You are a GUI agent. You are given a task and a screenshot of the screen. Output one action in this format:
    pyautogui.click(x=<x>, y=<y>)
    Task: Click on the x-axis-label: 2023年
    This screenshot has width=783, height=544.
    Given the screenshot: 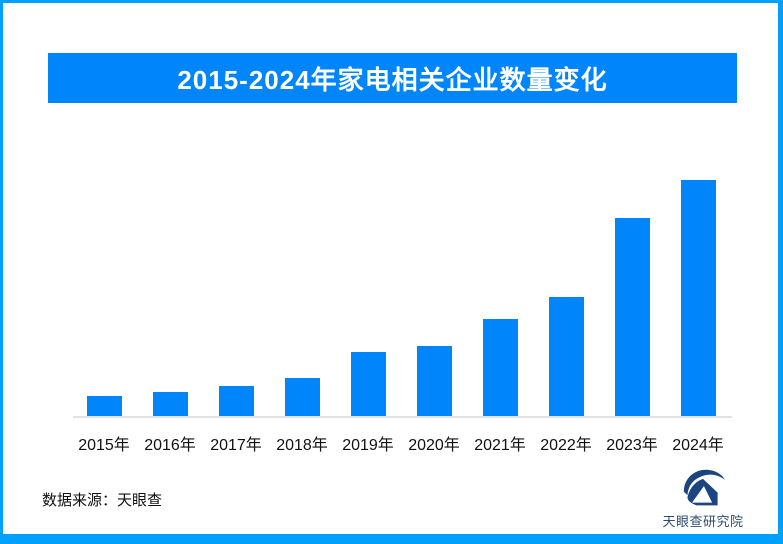 What is the action you would take?
    pyautogui.click(x=632, y=445)
    